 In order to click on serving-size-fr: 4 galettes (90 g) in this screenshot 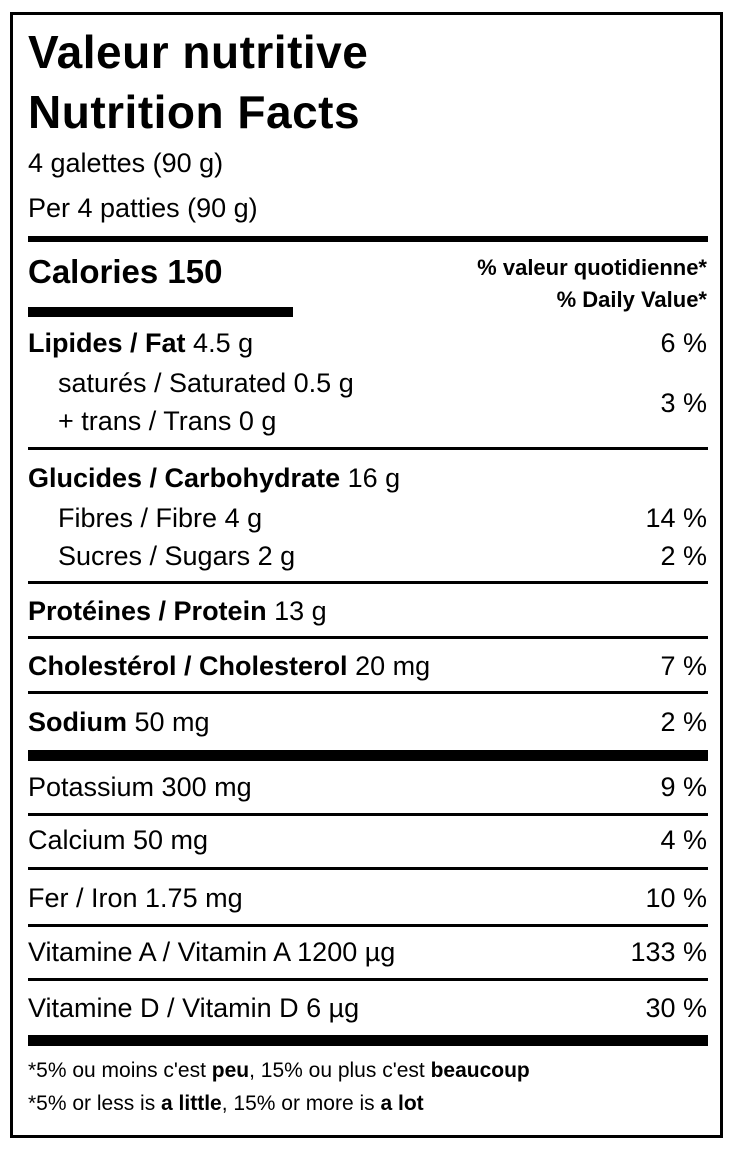, I will do `click(126, 163)`.